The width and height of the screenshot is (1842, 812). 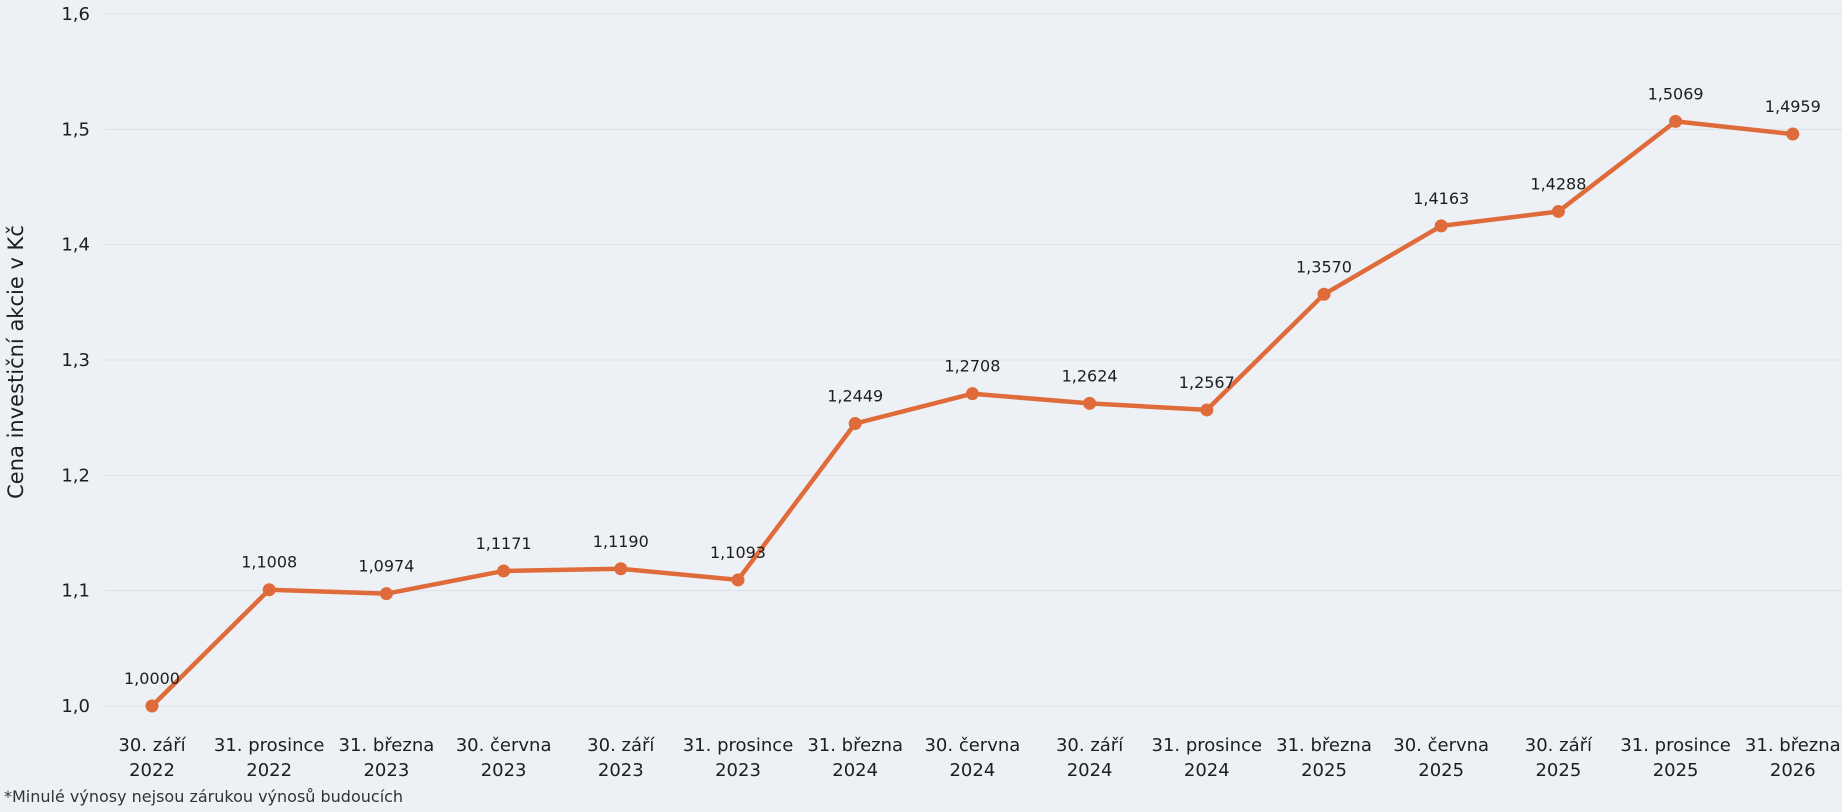 What do you see at coordinates (386, 566) in the screenshot?
I see `data-label: 1,0974` at bounding box center [386, 566].